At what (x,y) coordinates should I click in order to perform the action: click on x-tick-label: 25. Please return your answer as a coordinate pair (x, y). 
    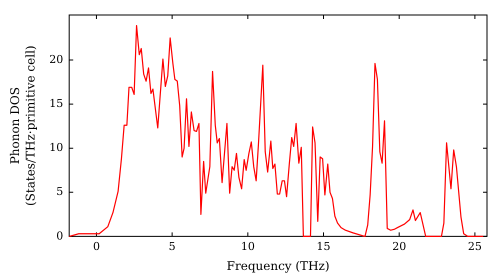
    Looking at the image, I should click on (475, 246).